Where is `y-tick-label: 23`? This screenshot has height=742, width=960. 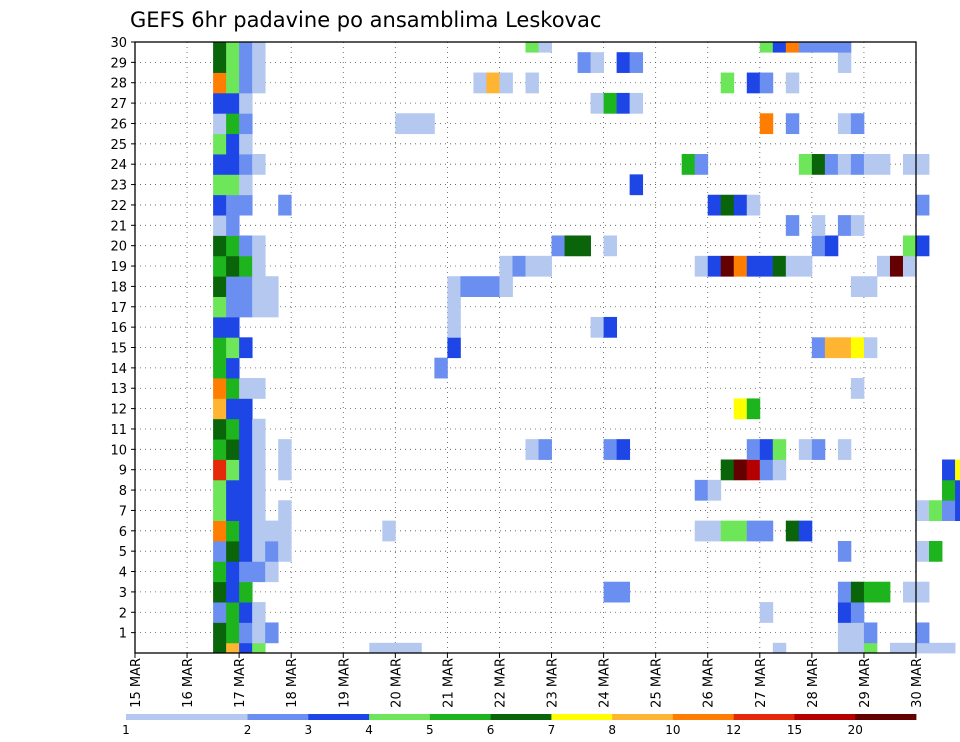 y-tick-label: 23 is located at coordinates (118, 186).